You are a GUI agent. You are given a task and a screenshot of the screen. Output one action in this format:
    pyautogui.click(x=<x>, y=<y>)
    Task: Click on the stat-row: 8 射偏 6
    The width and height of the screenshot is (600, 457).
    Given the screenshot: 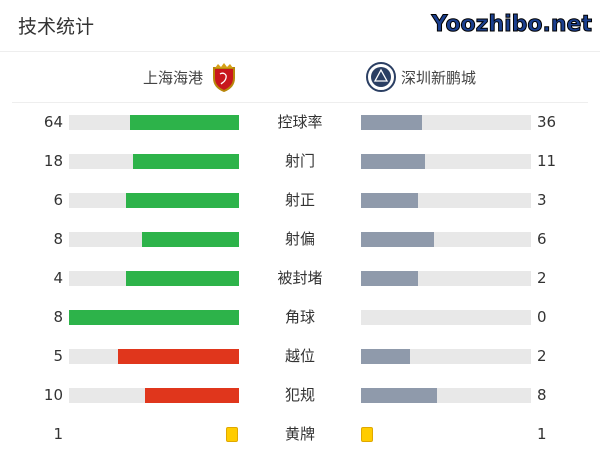 What is the action you would take?
    pyautogui.click(x=300, y=239)
    